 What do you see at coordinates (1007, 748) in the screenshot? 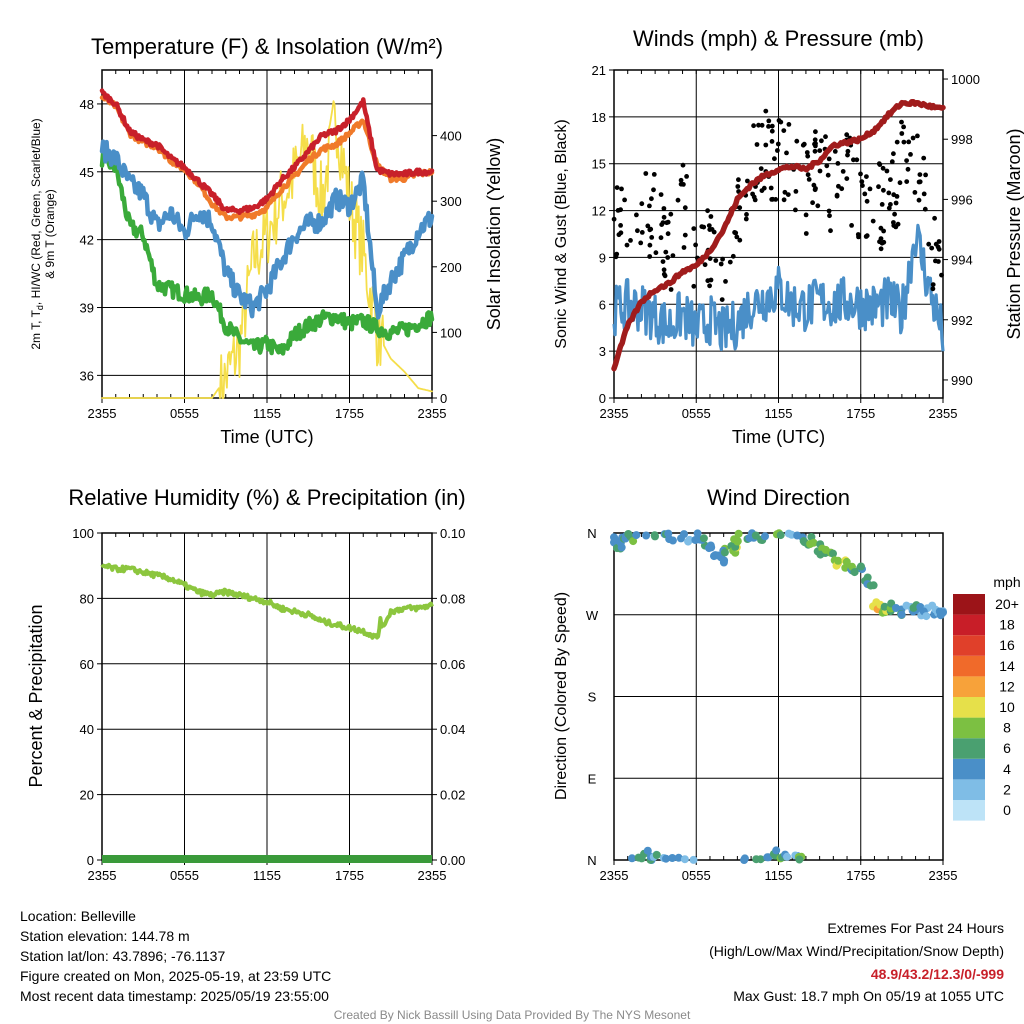
I see `colorbar-label: 6` at bounding box center [1007, 748].